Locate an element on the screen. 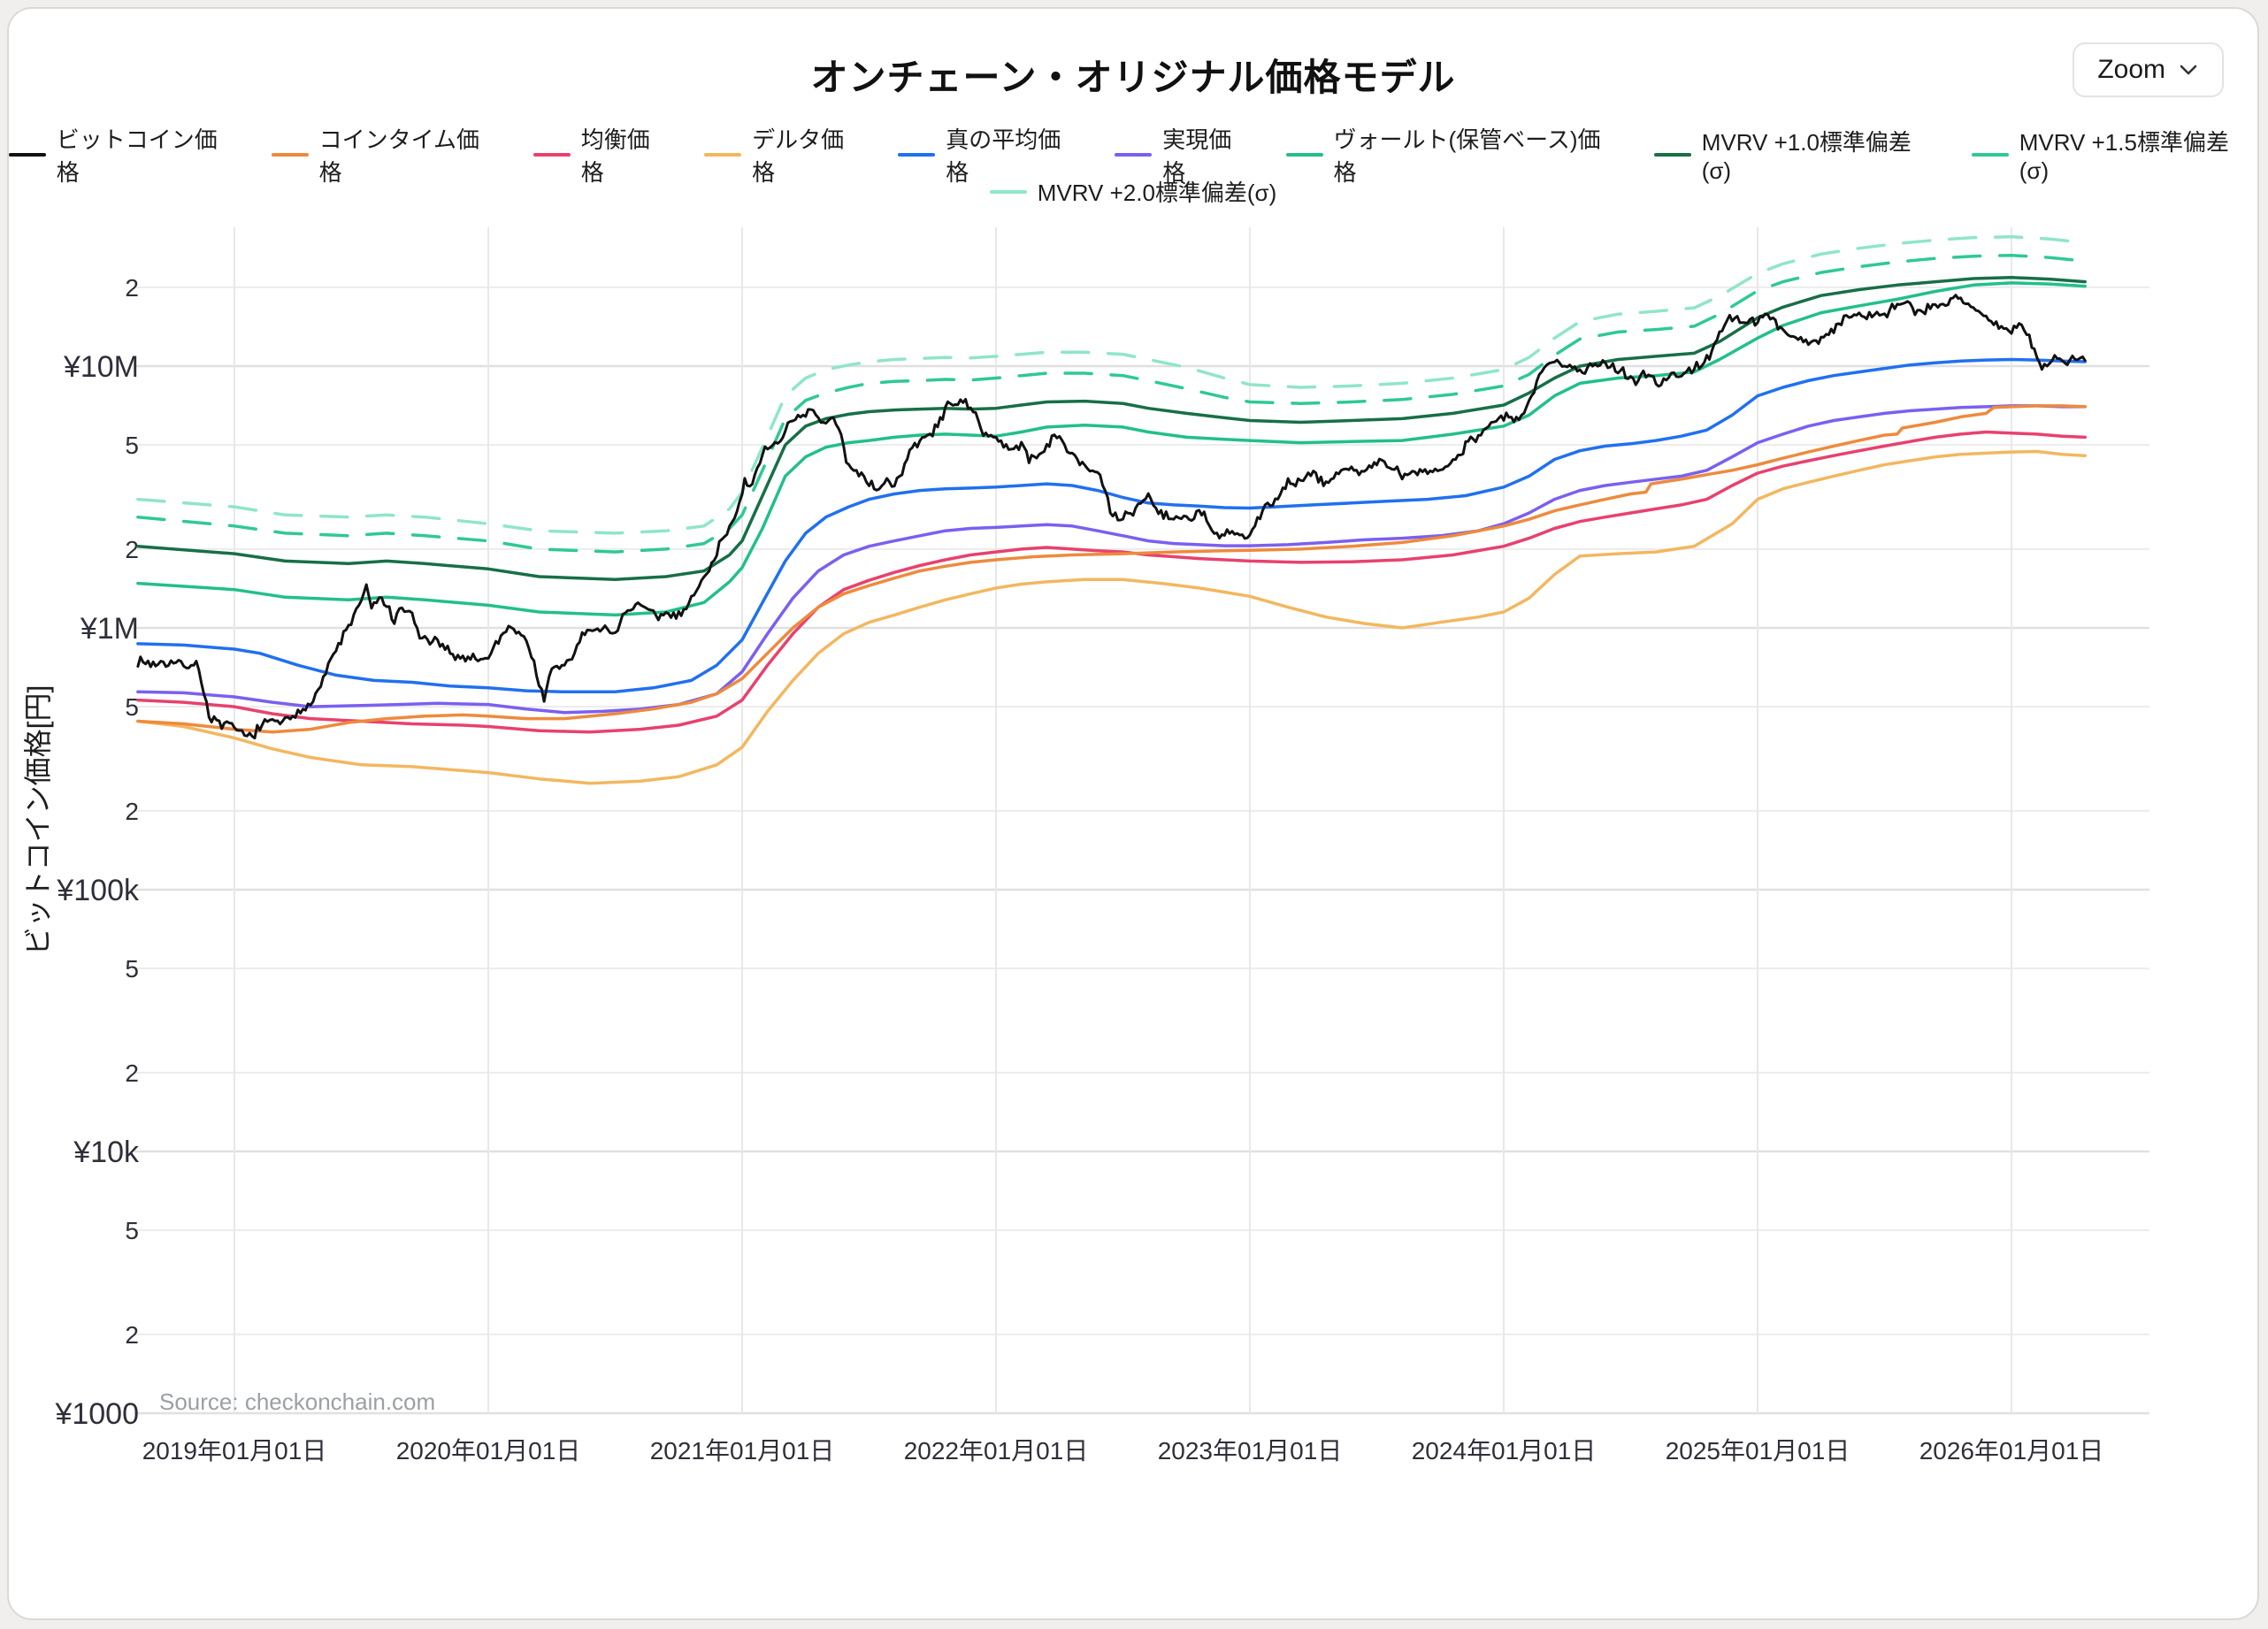  y-axis-title: ビットコイン価格[円] is located at coordinates (38, 820).